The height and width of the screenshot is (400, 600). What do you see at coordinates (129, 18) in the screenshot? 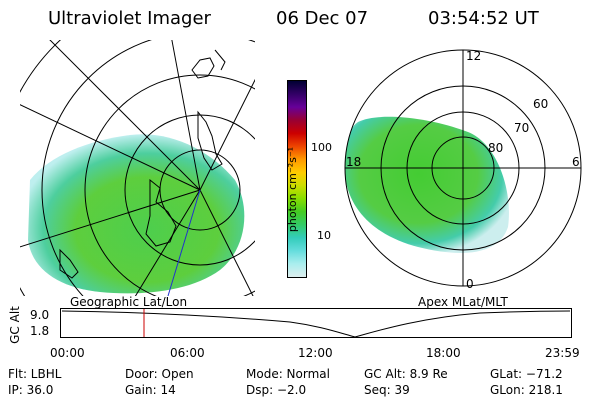
I see `imager-title: Ultraviolet Imager` at bounding box center [129, 18].